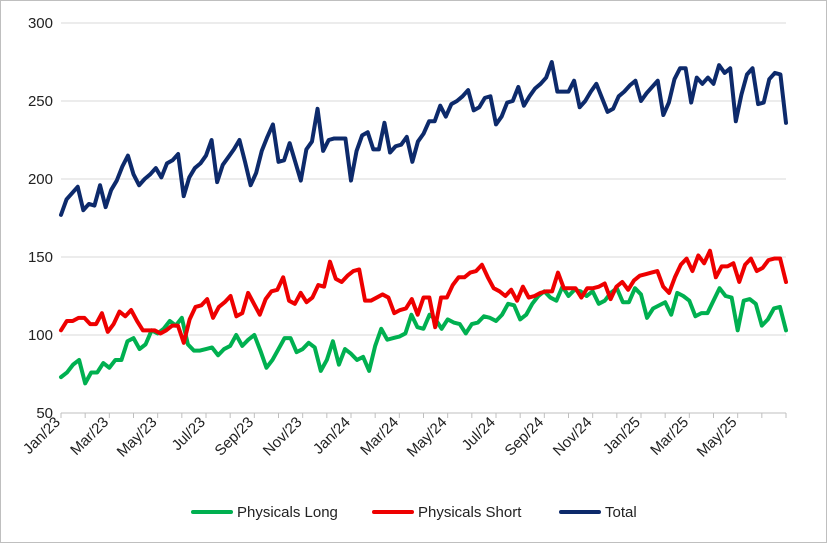 This screenshot has width=827, height=543. What do you see at coordinates (332, 436) in the screenshot?
I see `x-tick-label: Jan/24` at bounding box center [332, 436].